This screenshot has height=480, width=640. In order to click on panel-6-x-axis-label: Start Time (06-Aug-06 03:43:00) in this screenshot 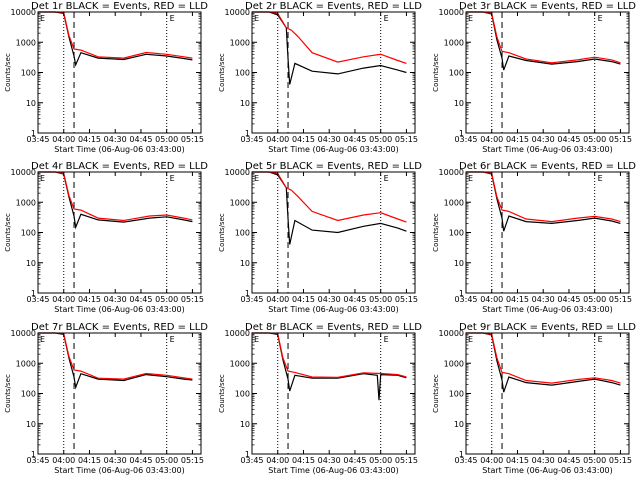, I will do `click(547, 309)`.